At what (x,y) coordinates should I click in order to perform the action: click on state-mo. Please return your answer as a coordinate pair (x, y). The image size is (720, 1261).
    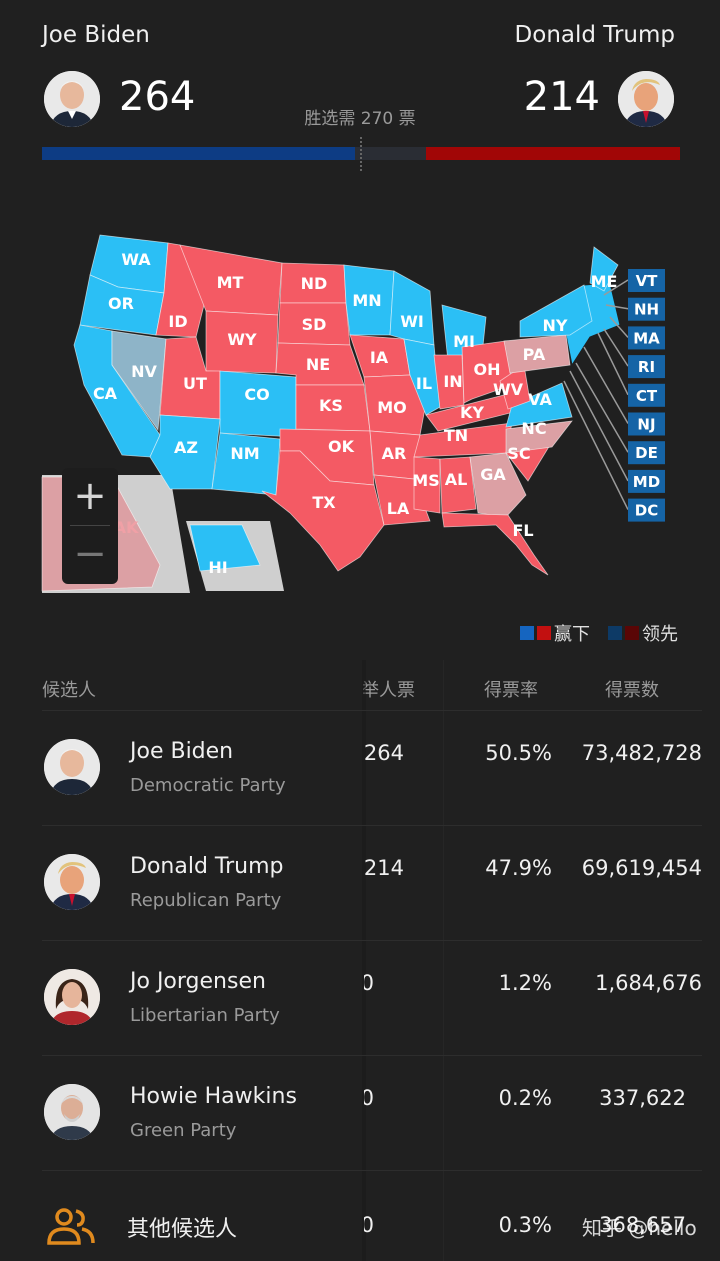
    Looking at the image, I should click on (395, 405).